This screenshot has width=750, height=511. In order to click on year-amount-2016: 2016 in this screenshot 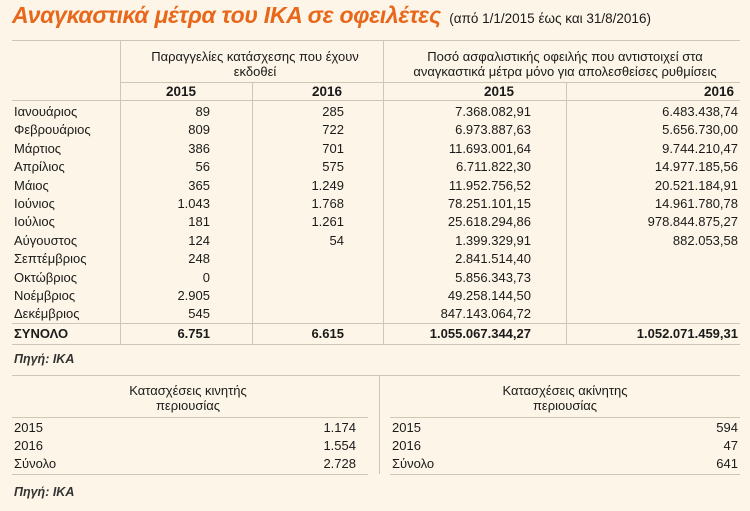, I will do `click(719, 91)`.